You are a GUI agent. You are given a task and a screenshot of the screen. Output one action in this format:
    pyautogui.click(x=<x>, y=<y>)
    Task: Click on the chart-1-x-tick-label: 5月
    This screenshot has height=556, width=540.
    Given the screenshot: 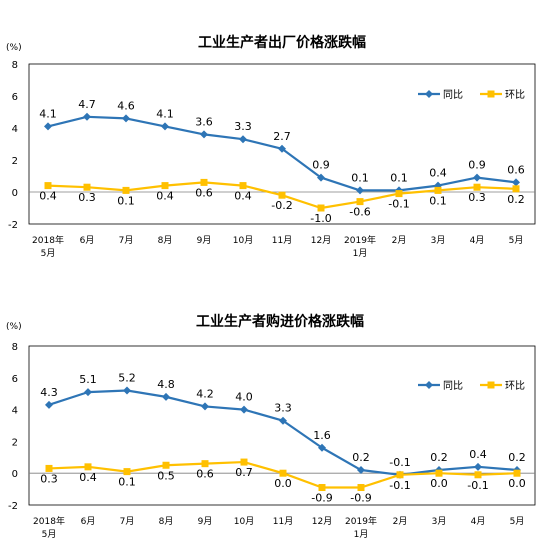 What is the action you would take?
    pyautogui.click(x=516, y=240)
    